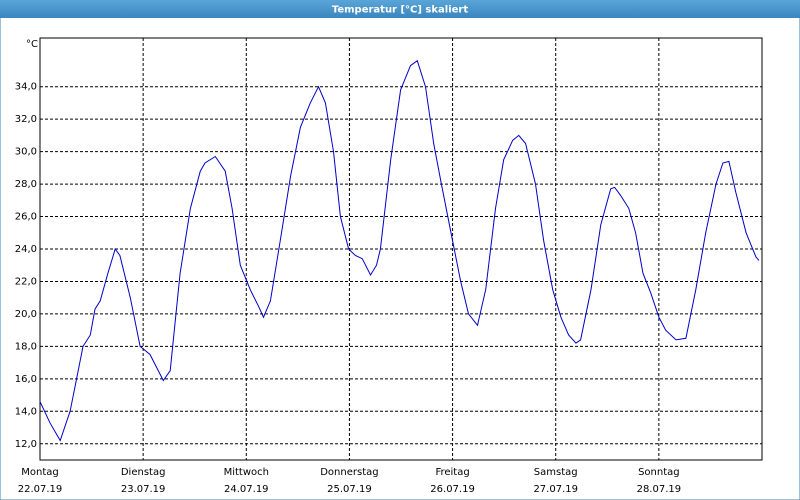 This screenshot has height=500, width=800. I want to click on x-tick-label: Samstag, so click(556, 472).